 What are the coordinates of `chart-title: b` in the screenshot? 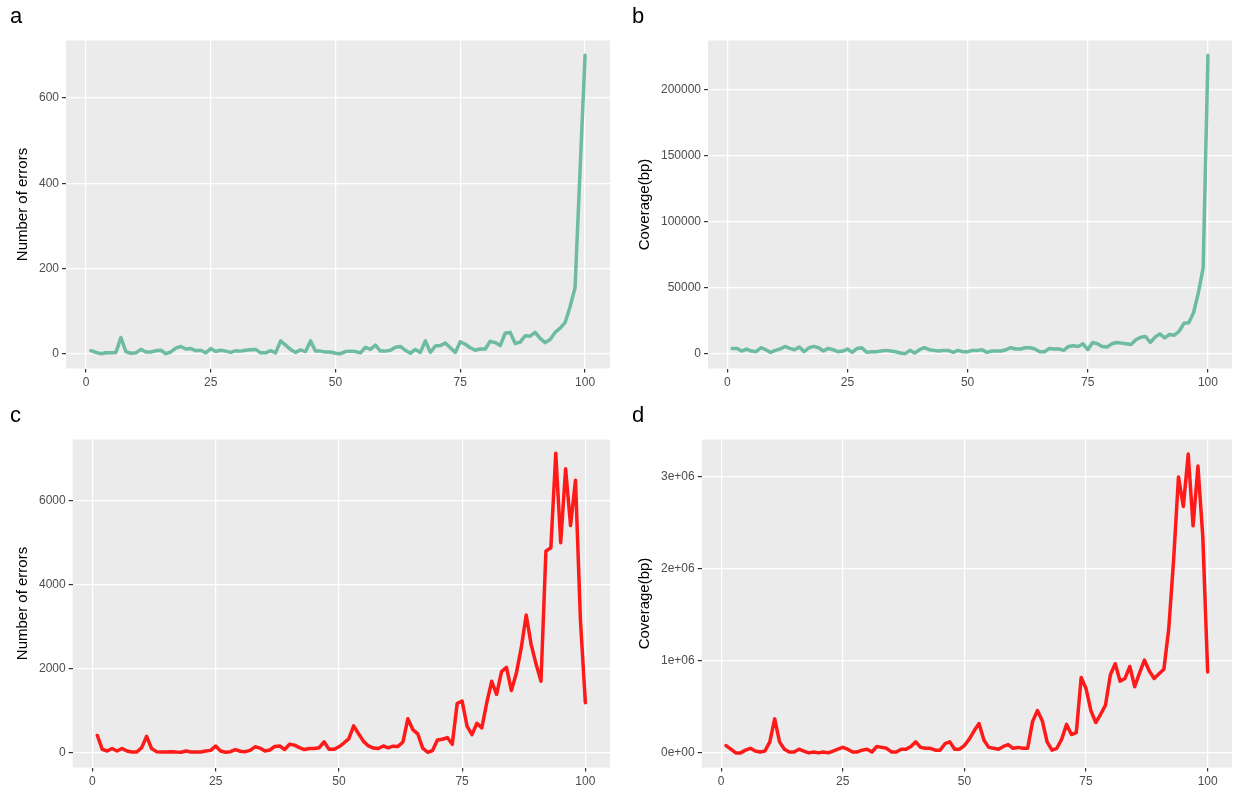 It's located at (638, 16).